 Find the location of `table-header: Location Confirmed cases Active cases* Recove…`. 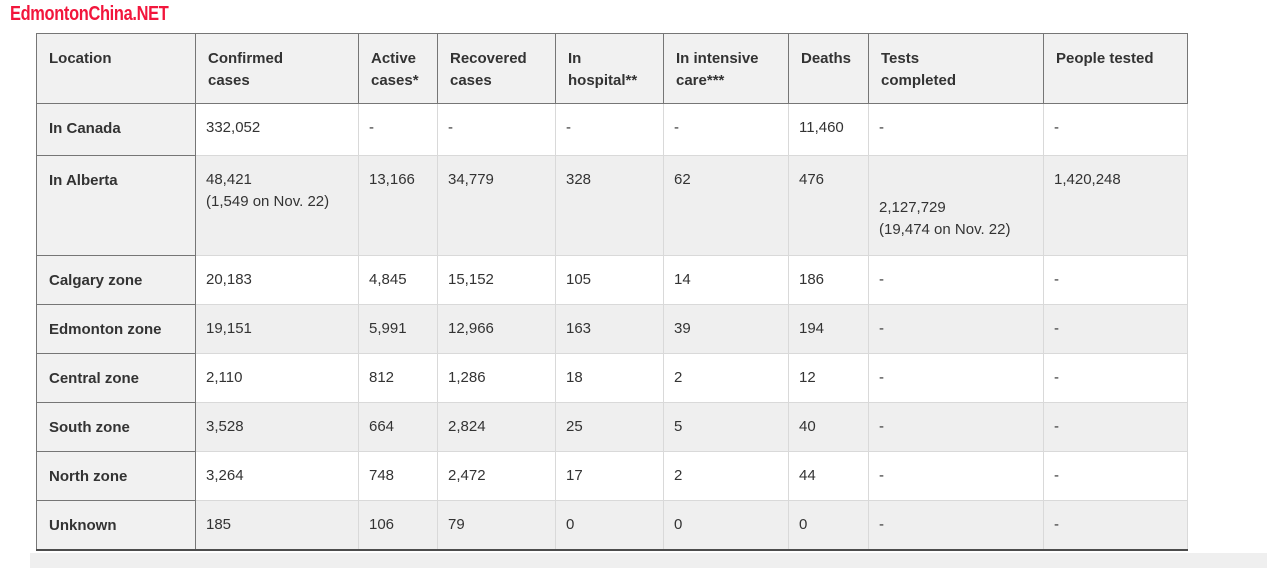

table-header: Location Confirmed cases Active cases* Recove… is located at coordinates (612, 68).